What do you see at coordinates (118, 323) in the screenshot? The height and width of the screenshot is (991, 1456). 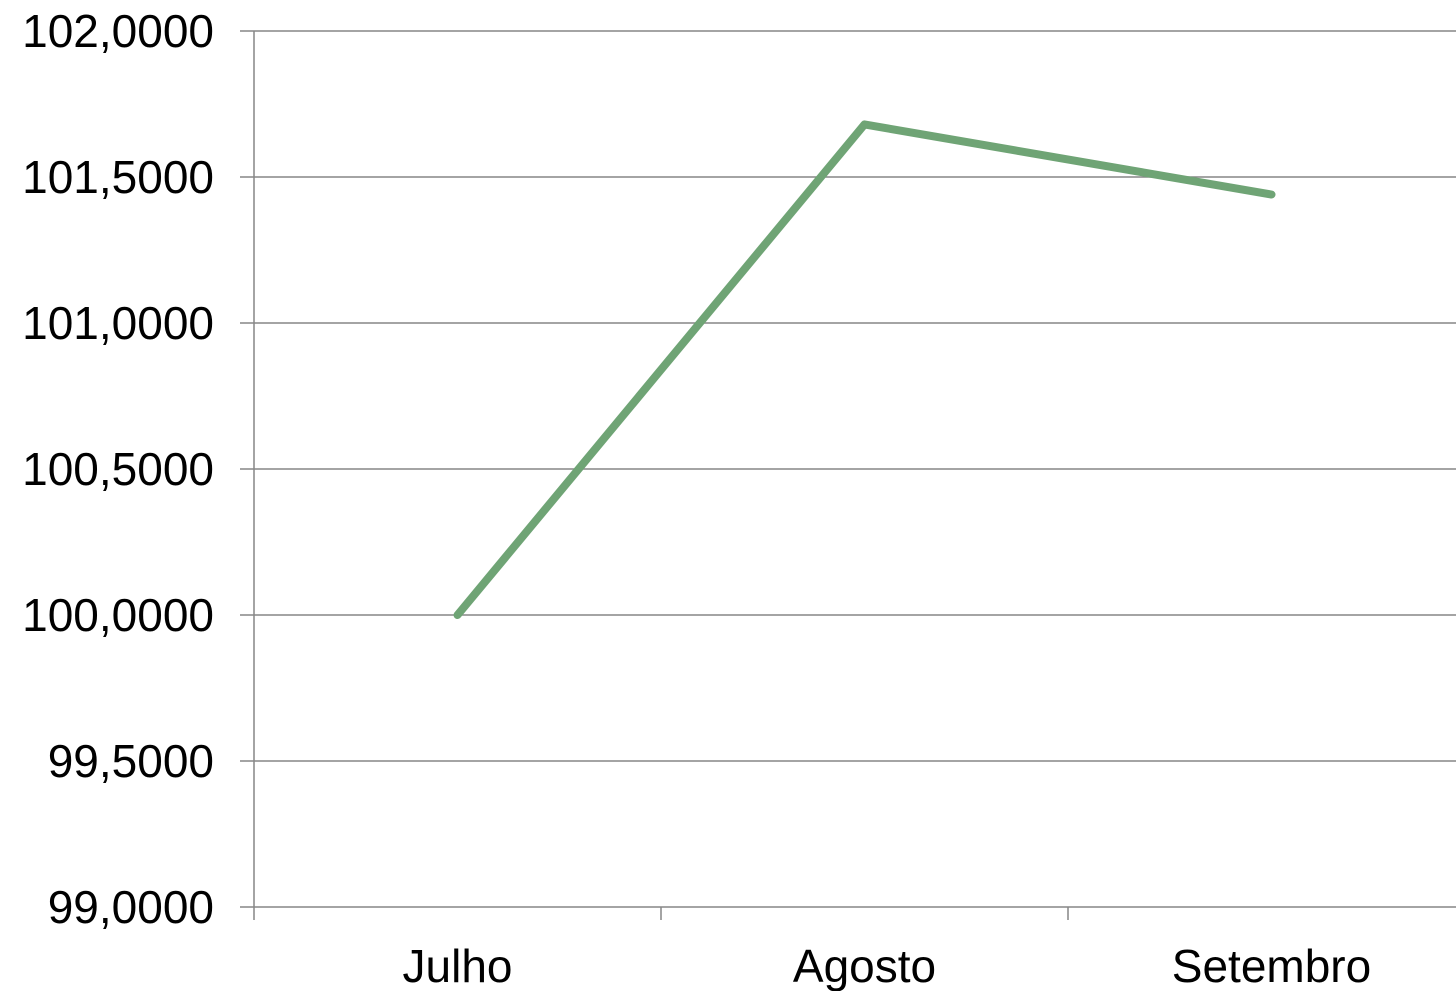 I see `y-tick-label: 101,0000` at bounding box center [118, 323].